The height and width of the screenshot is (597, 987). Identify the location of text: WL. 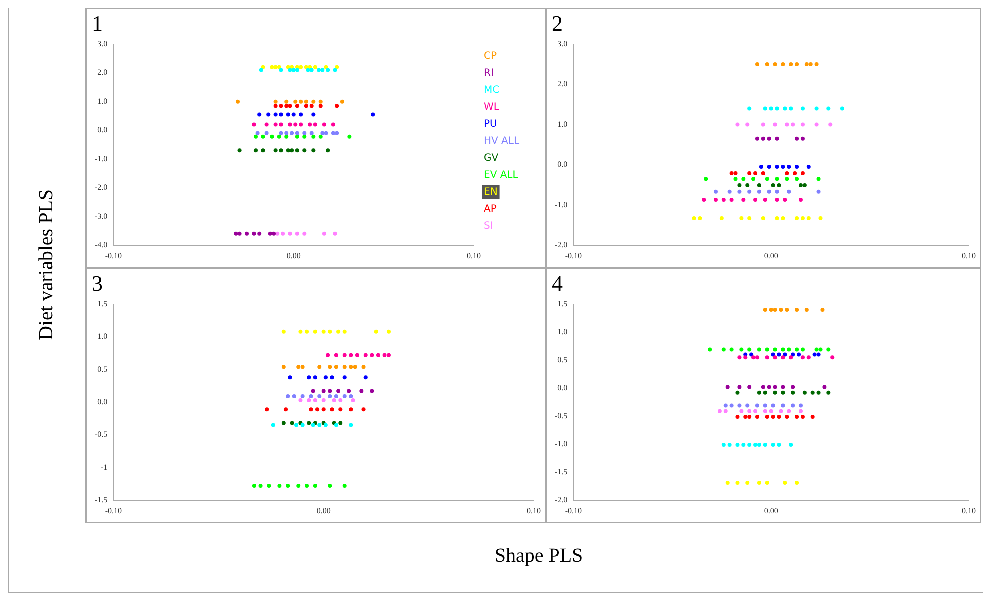
(492, 107).